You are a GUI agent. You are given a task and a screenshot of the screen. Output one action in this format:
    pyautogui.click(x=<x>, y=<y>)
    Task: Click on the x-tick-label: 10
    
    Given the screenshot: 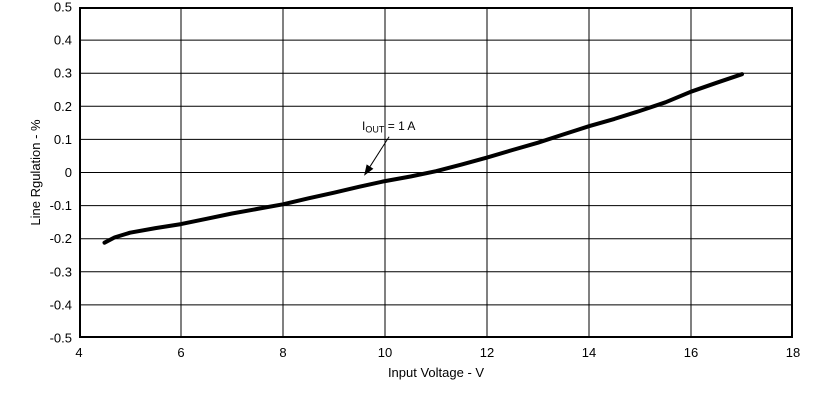 What is the action you would take?
    pyautogui.click(x=385, y=352)
    